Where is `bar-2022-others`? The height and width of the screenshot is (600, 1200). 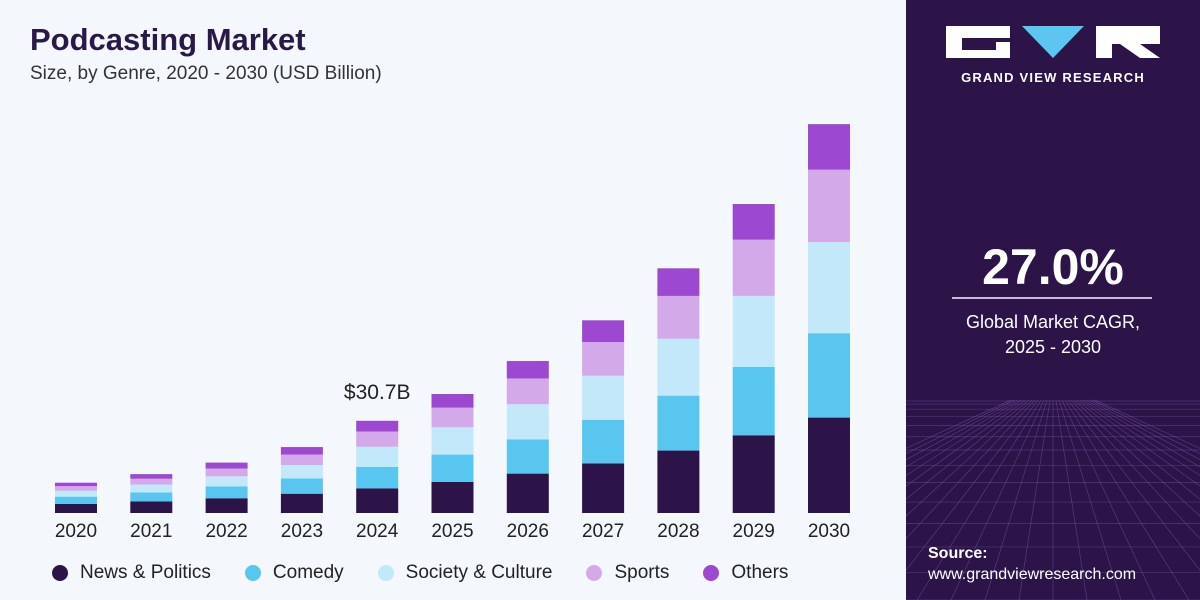
bar-2022-others is located at coordinates (226, 465).